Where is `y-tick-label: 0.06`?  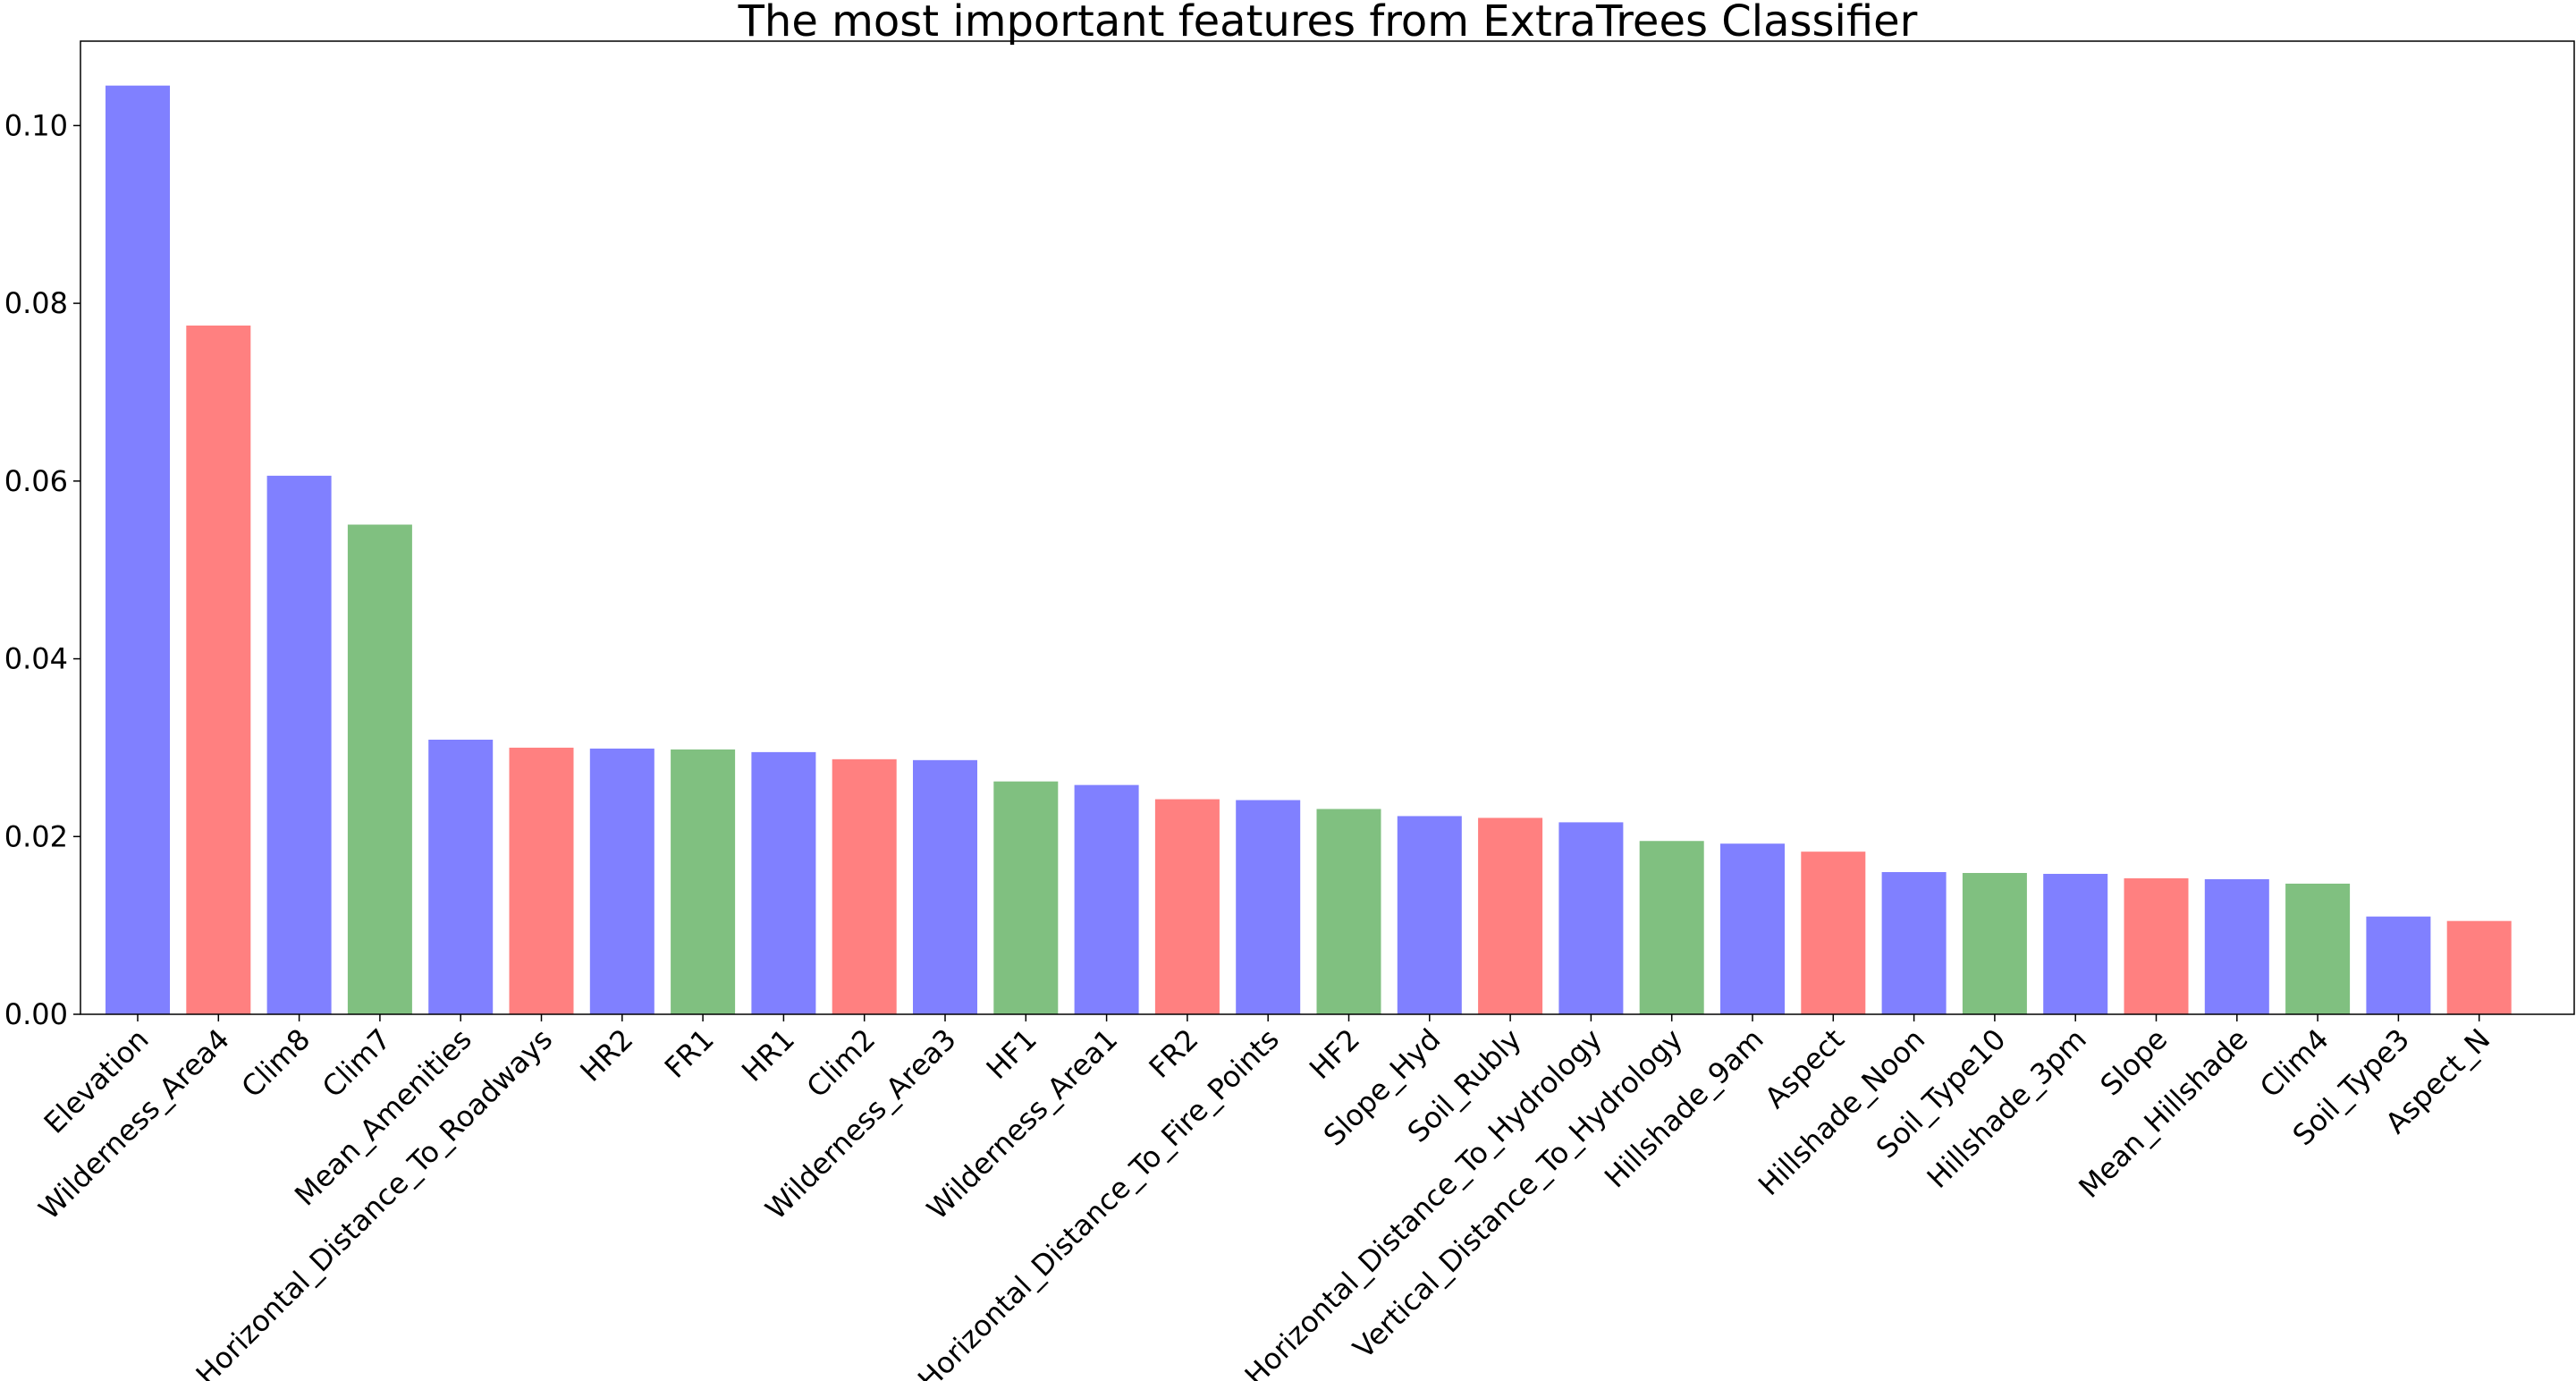 y-tick-label: 0.06 is located at coordinates (36, 481).